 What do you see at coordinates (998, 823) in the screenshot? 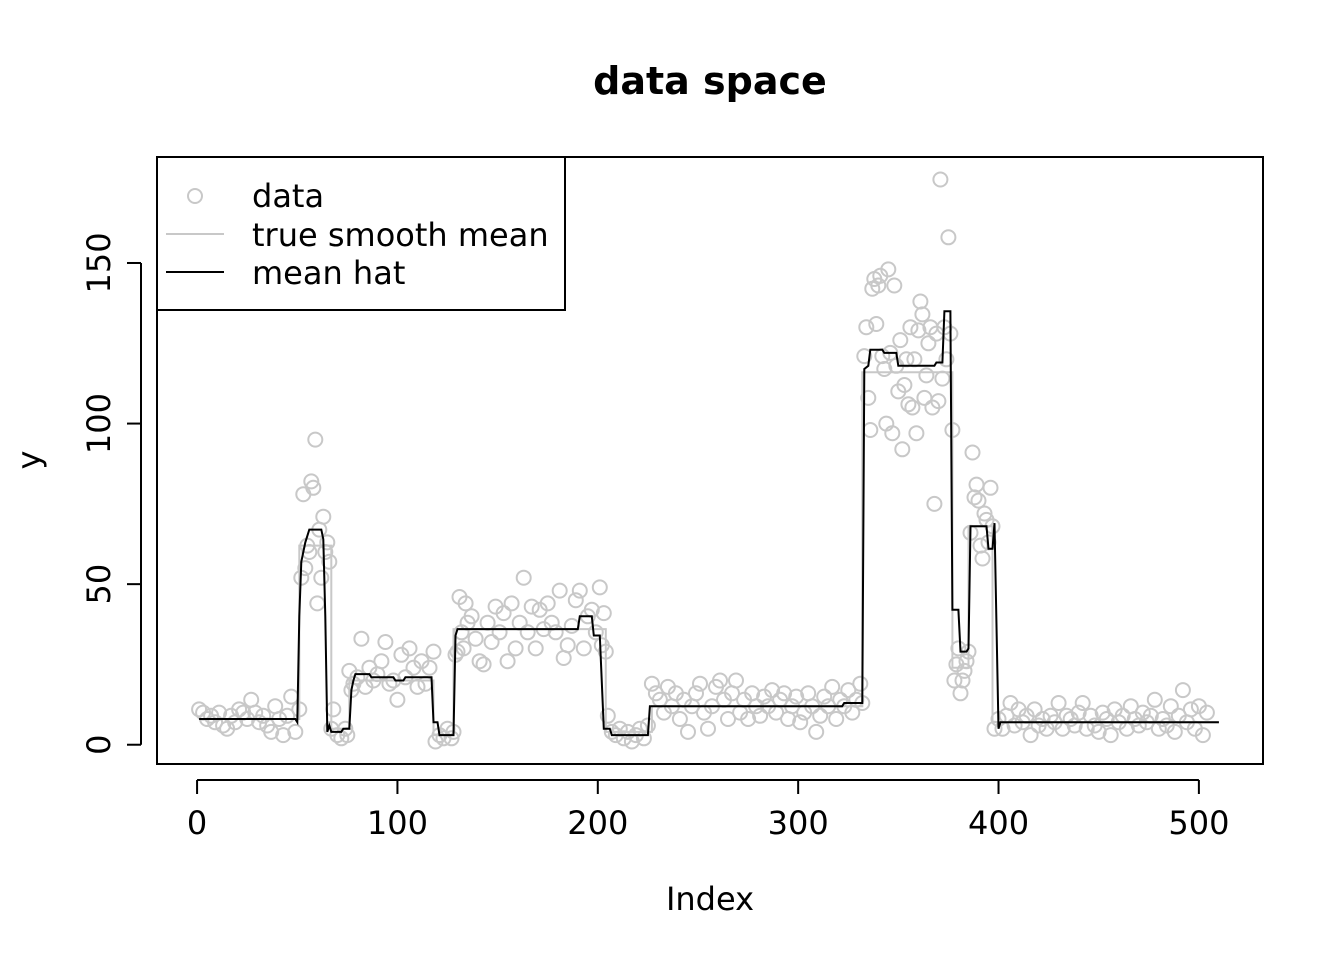
I see `x-tick-label: 400` at bounding box center [998, 823].